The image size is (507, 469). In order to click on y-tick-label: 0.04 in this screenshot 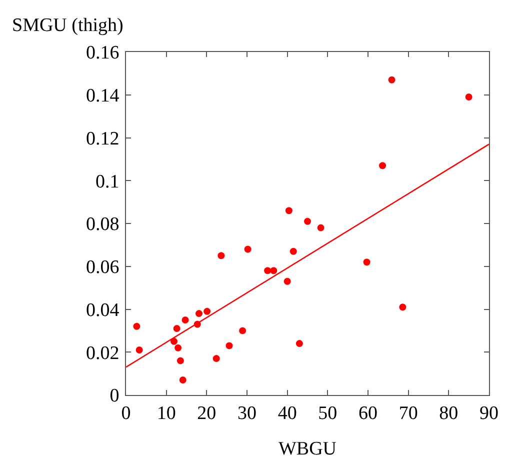, I will do `click(103, 310)`.